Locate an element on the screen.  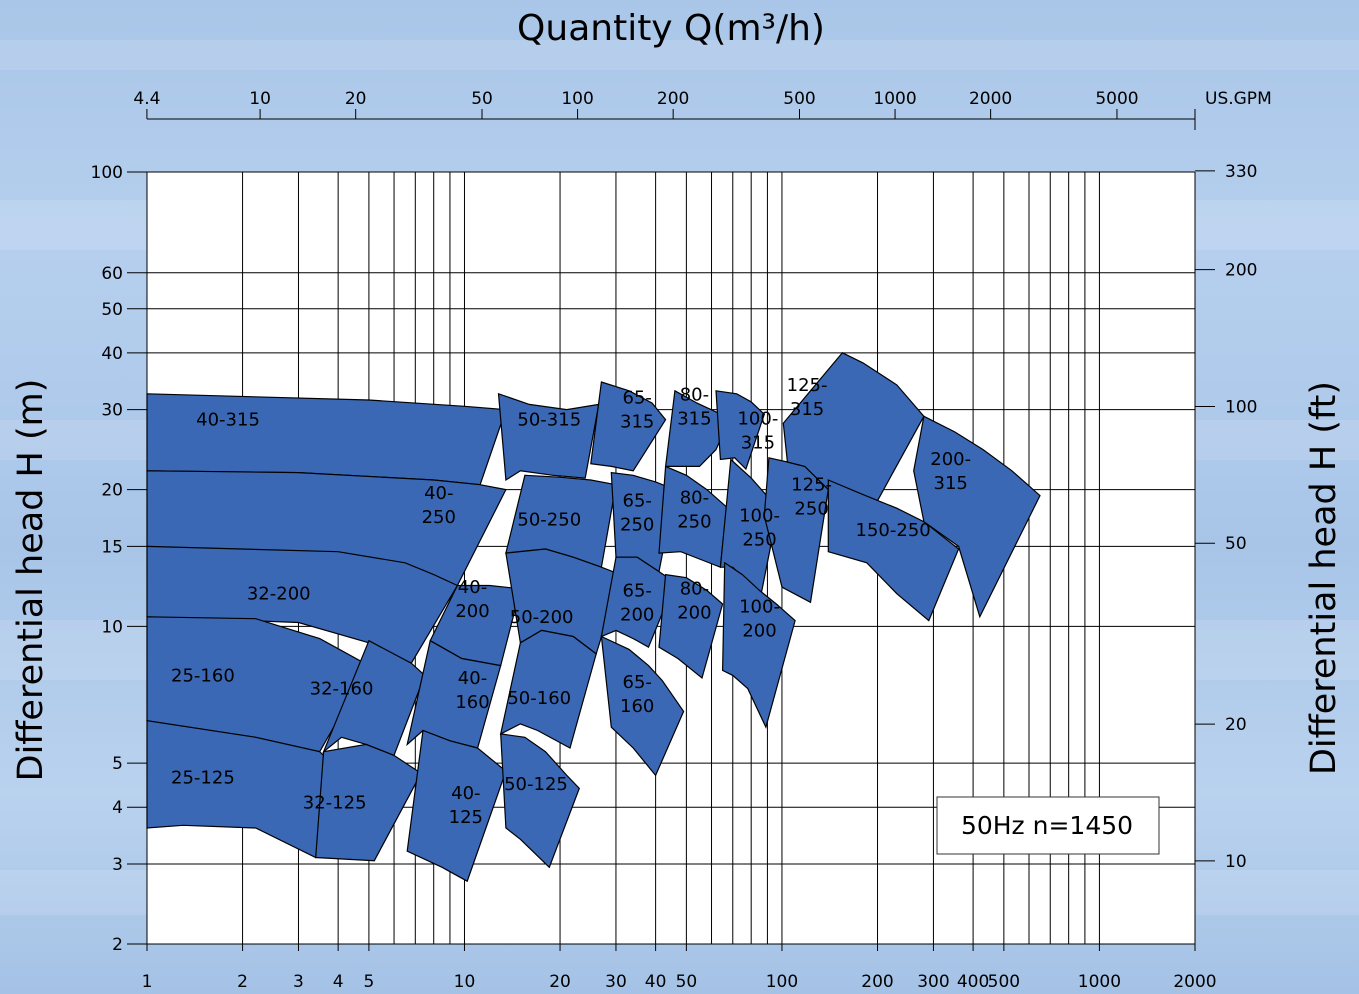
pump-region-label: 80-315 is located at coordinates (694, 406).